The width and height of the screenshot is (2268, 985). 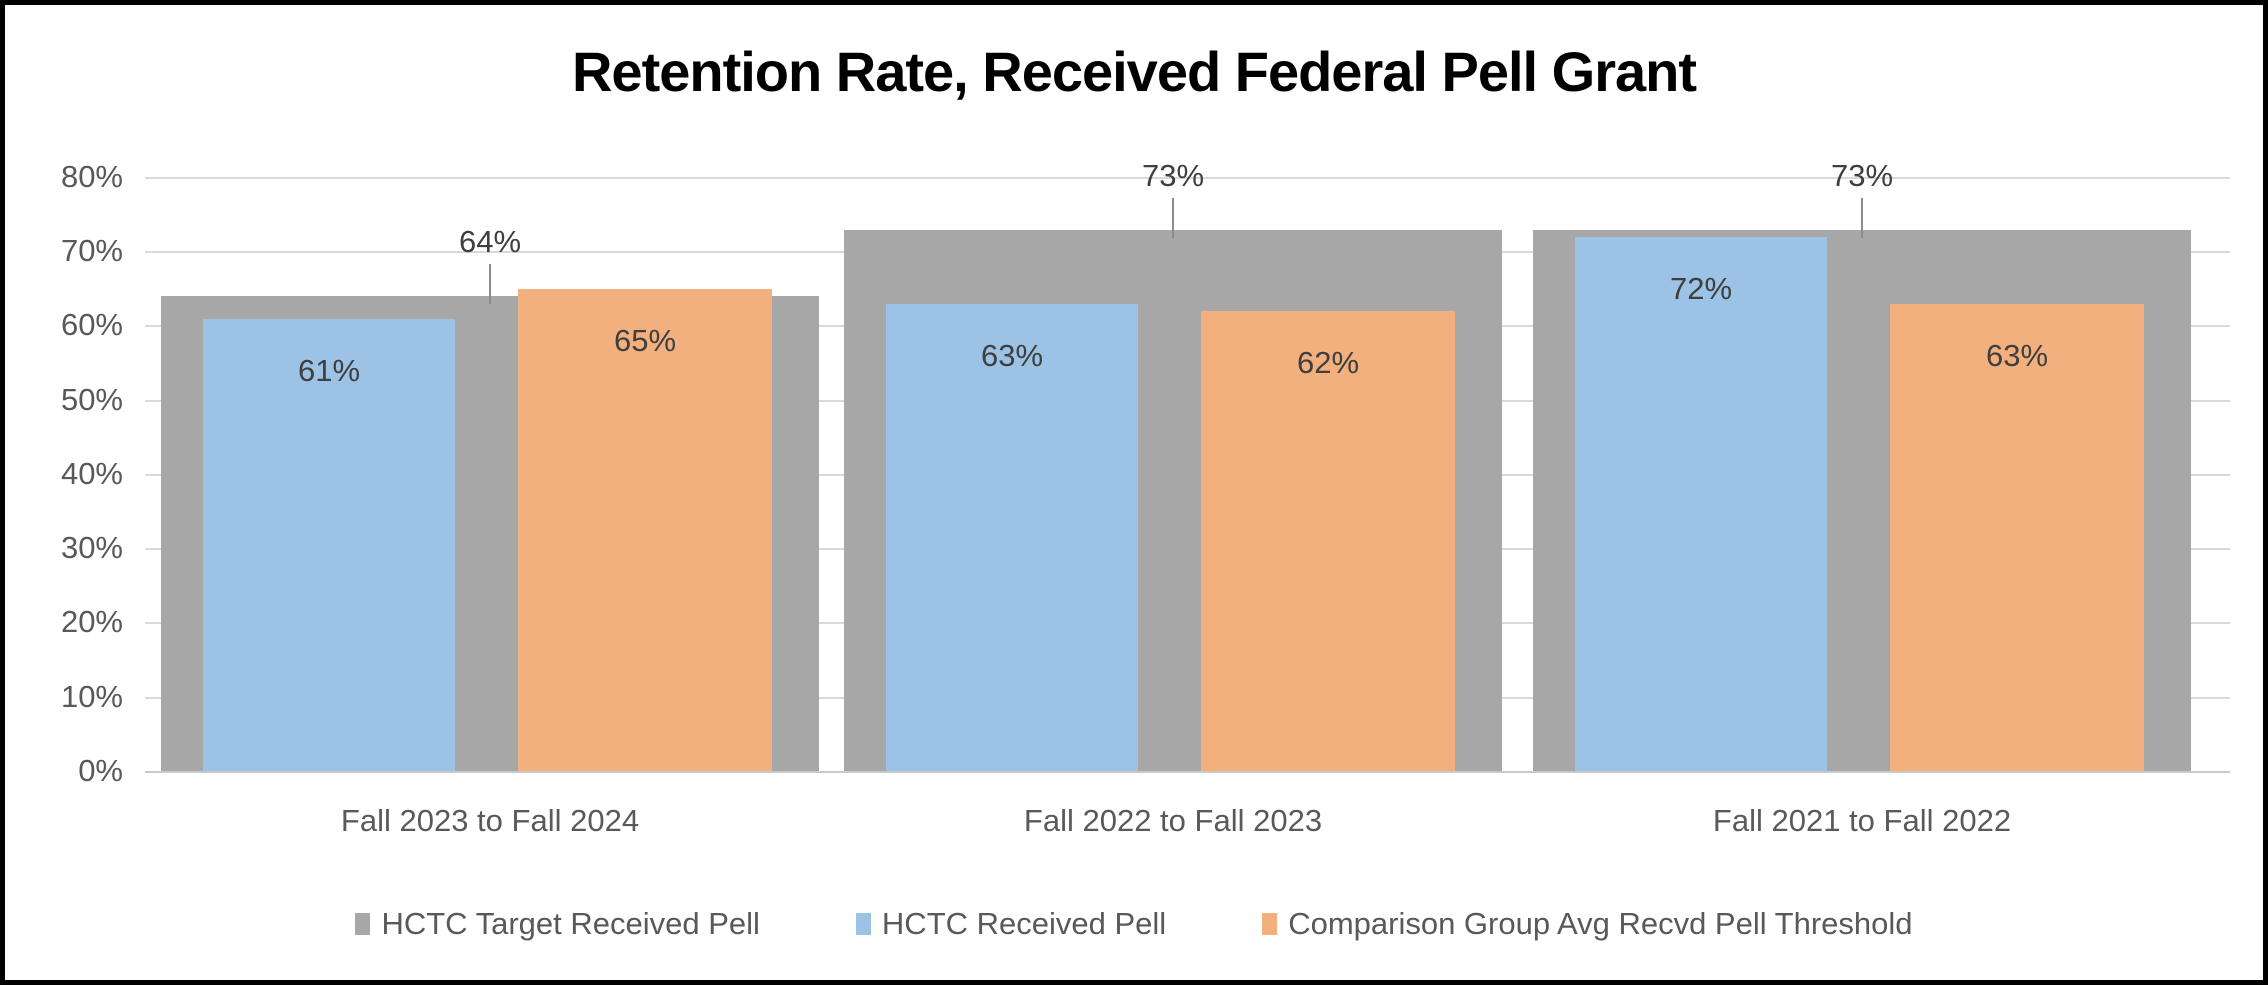 I want to click on y-axis-tick-70%: 70%, so click(x=91, y=250).